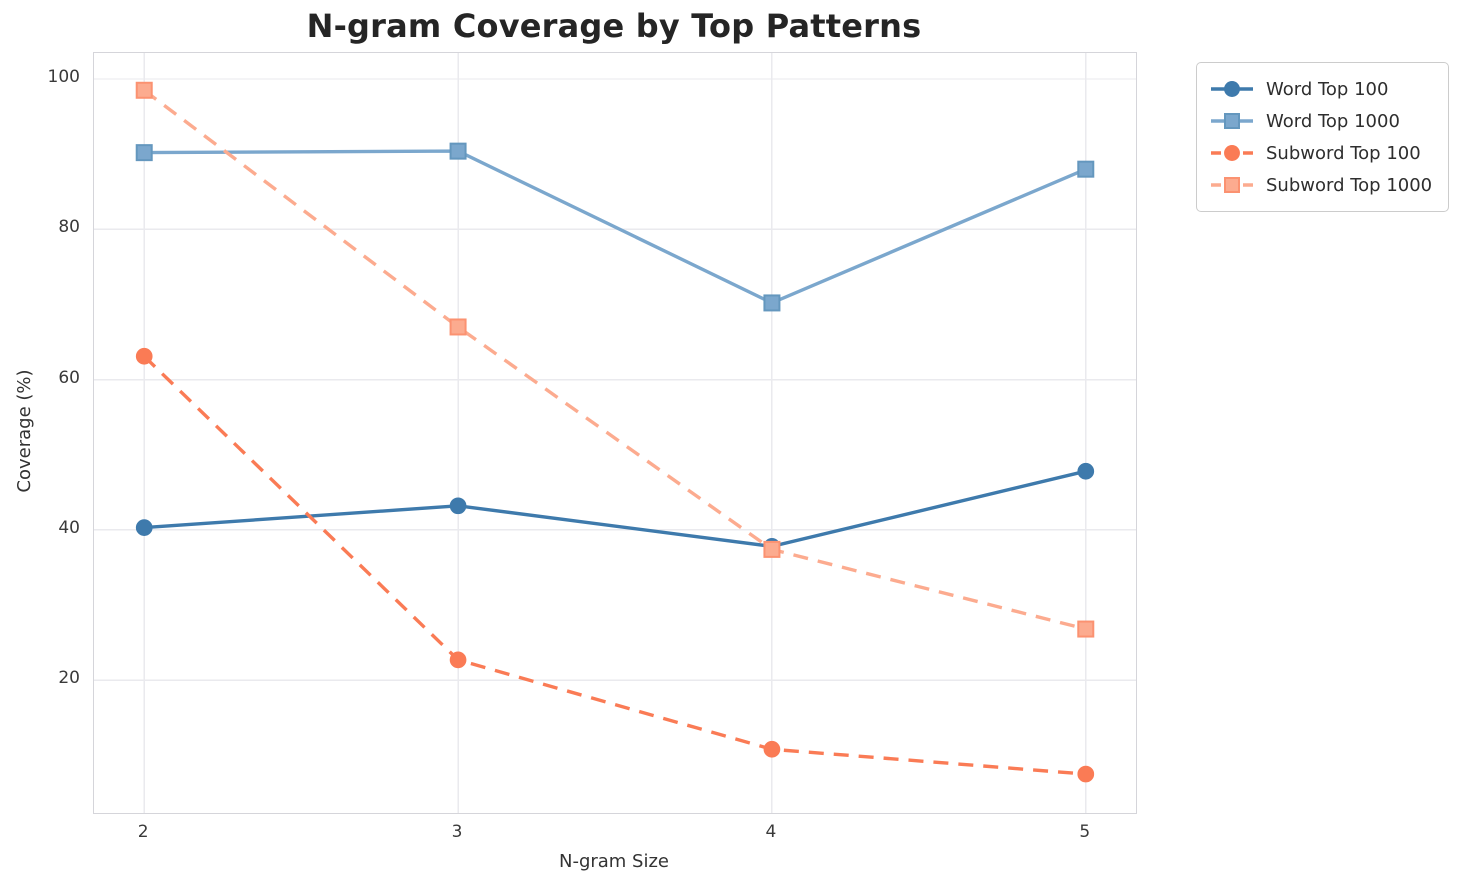 This screenshot has width=1478, height=885. I want to click on legend-item-subword-top-1000: Subword Top 1000, so click(1320, 185).